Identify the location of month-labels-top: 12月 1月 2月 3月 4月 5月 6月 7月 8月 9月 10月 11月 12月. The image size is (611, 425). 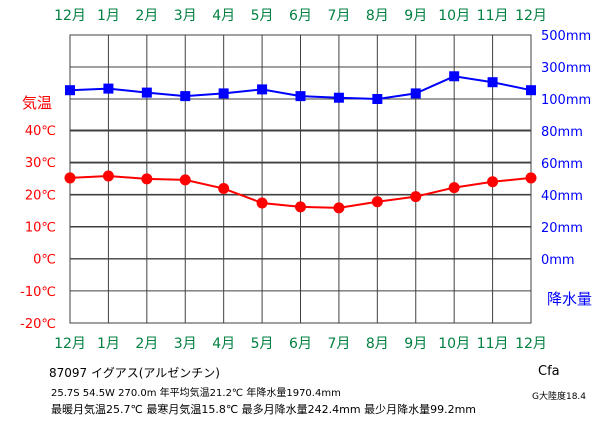
(300, 16).